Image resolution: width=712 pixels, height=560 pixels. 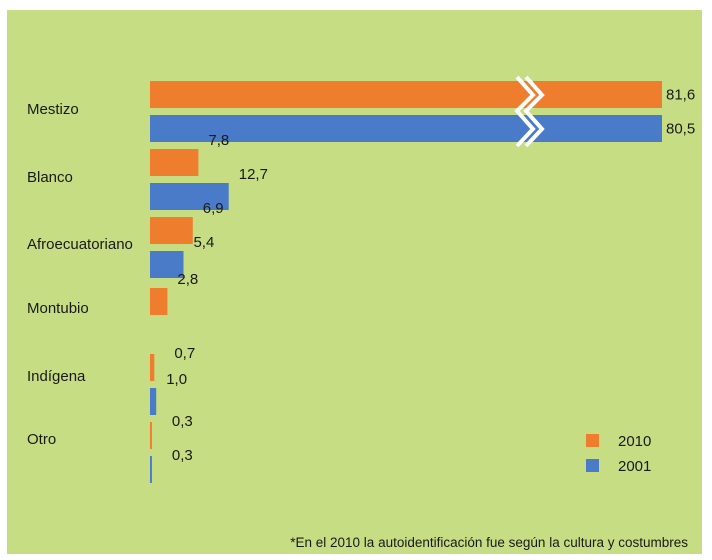 I want to click on value-label: 12,7, so click(x=253, y=174).